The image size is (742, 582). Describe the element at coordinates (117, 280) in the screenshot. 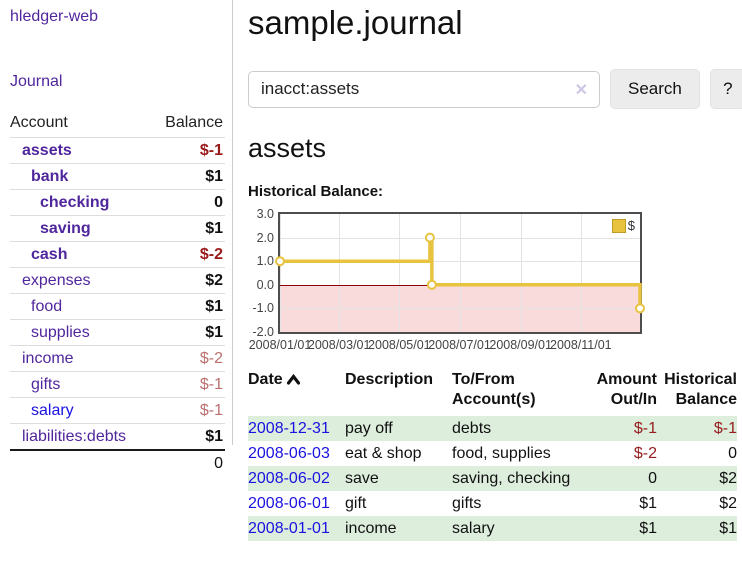

I see `account-row: expenses $2` at that location.